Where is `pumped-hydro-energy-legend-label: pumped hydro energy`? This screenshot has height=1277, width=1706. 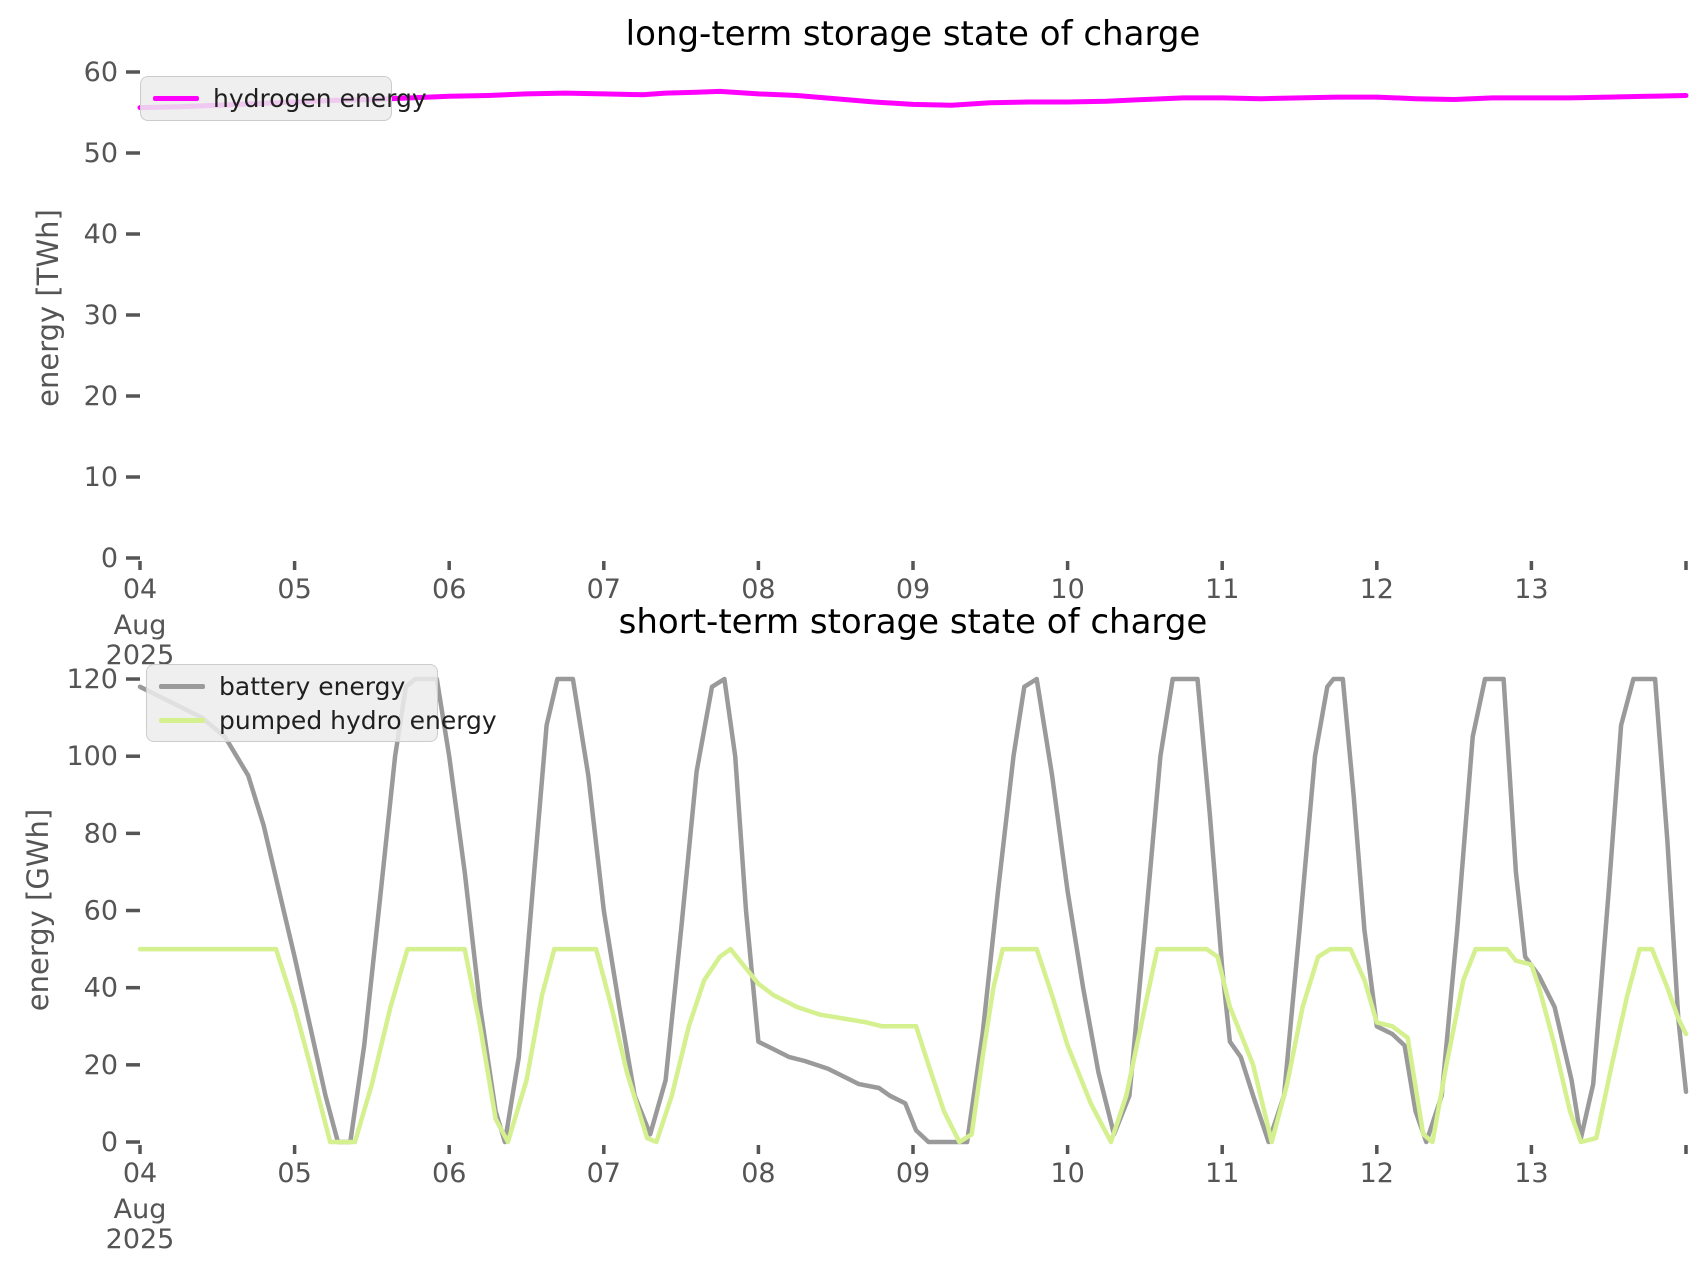 pumped-hydro-energy-legend-label: pumped hydro energy is located at coordinates (358, 720).